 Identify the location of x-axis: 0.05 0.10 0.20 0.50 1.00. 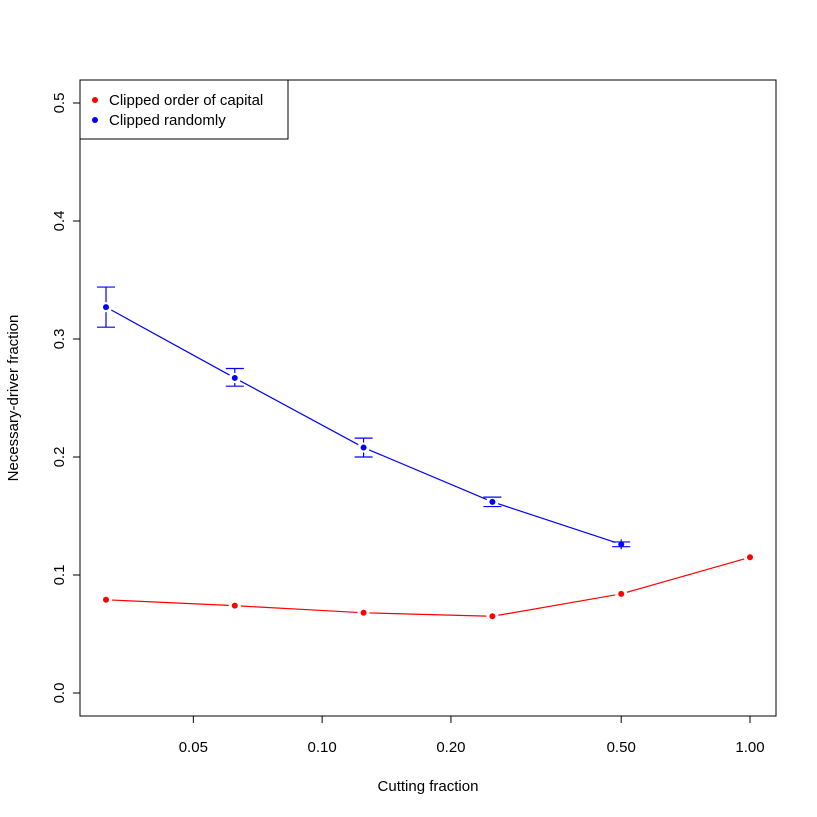
(472, 735).